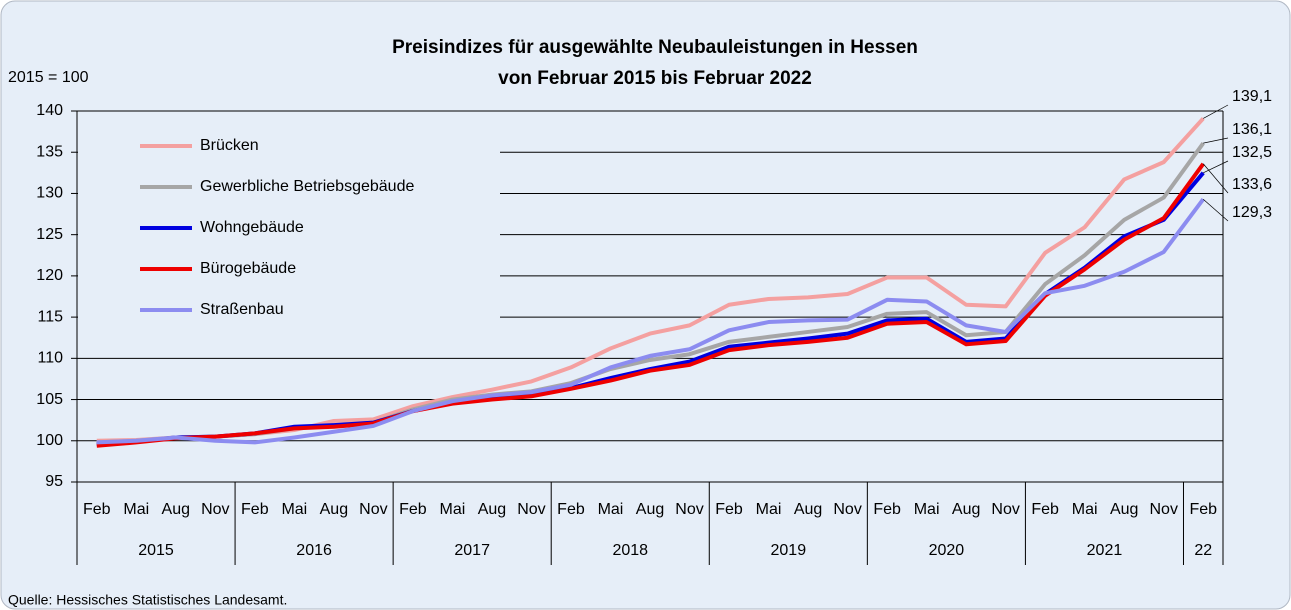  I want to click on legend-label: Gewerbliche Betriebsgebäude, so click(307, 186).